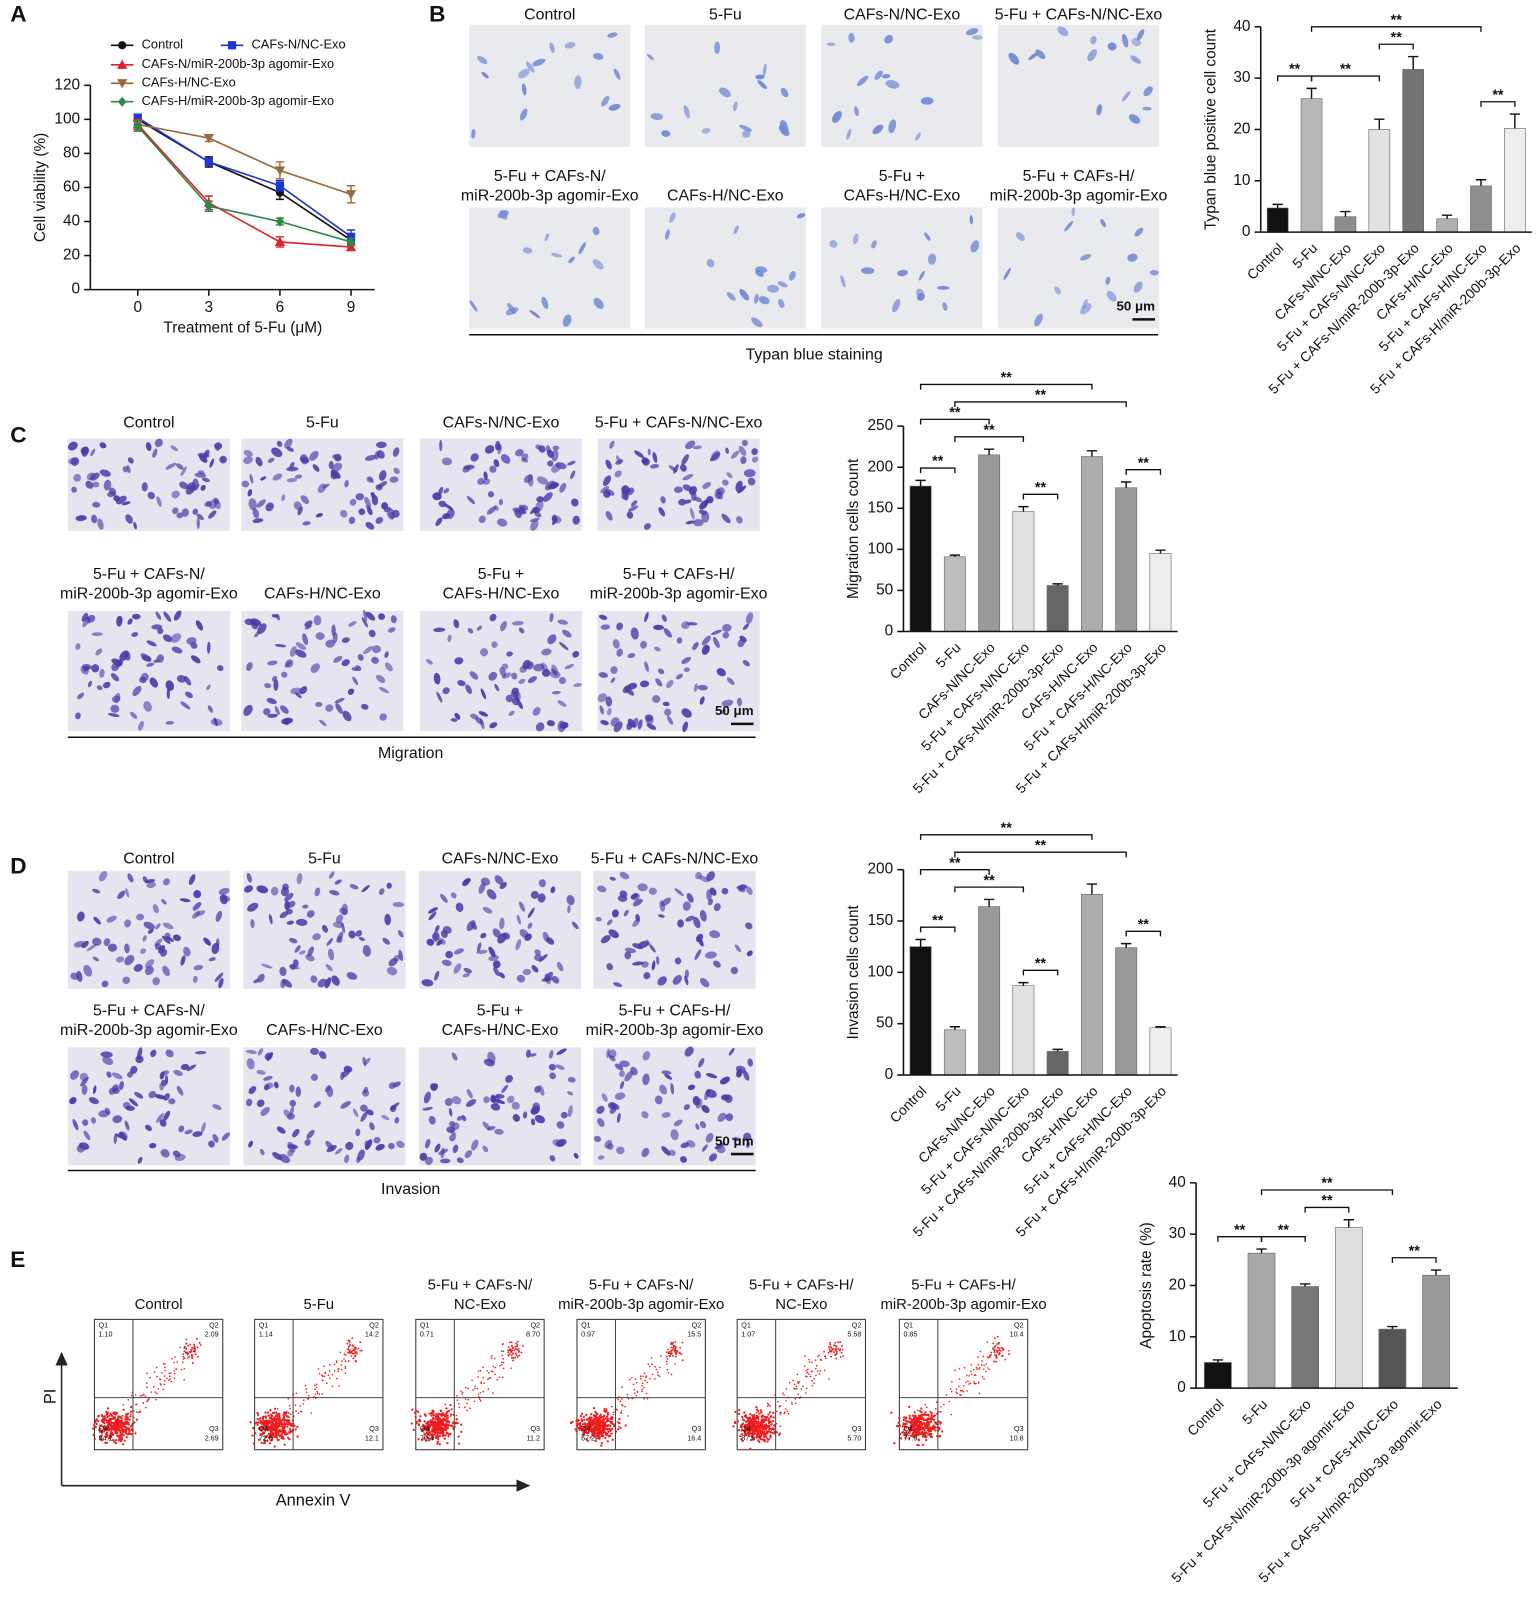 This screenshot has width=1540, height=1610. I want to click on scale-bar-label: 50 μm, so click(1135, 306).